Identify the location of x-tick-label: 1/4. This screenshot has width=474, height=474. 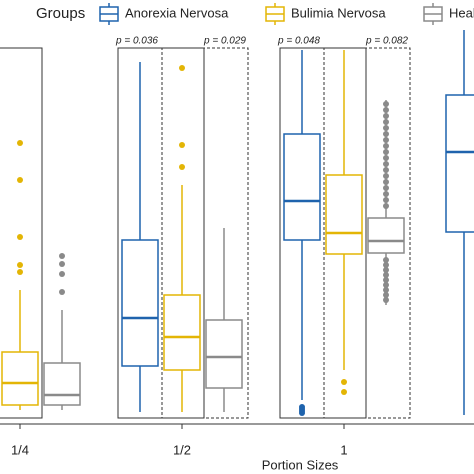
(20, 449).